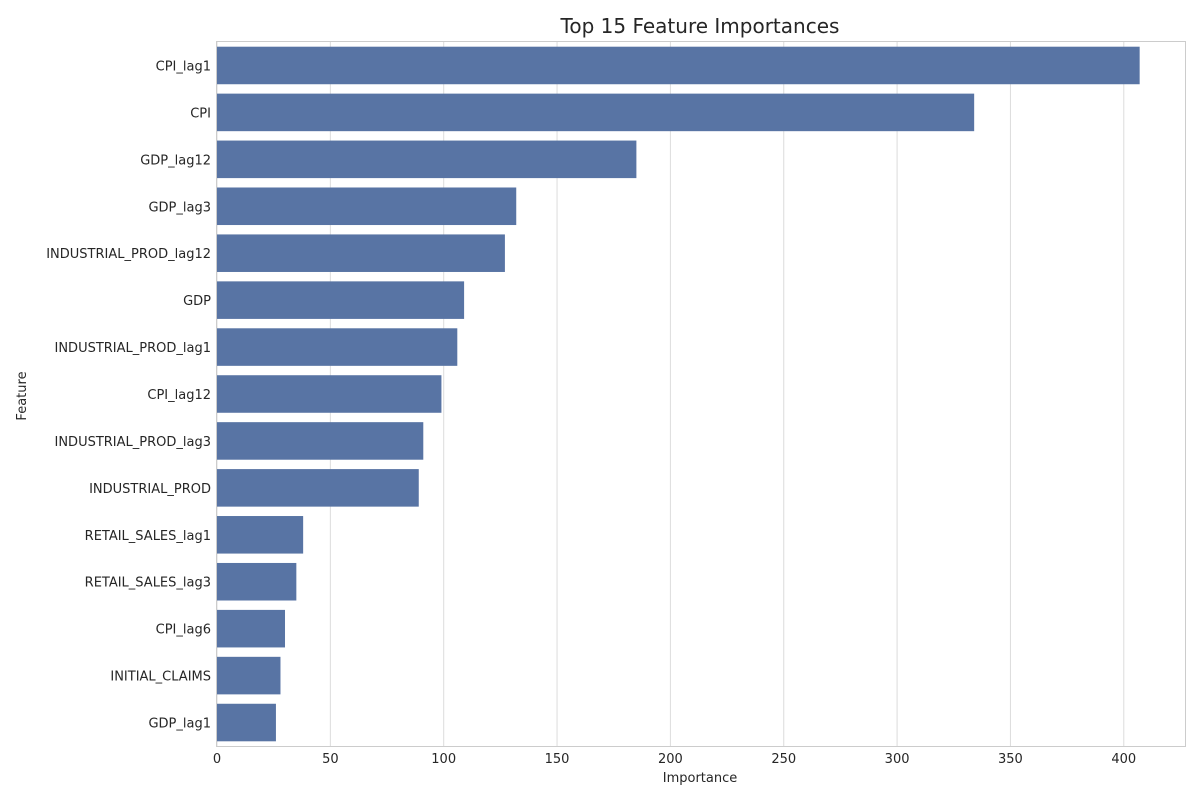  What do you see at coordinates (179, 207) in the screenshot?
I see `y-tick-label: GDP_lag3` at bounding box center [179, 207].